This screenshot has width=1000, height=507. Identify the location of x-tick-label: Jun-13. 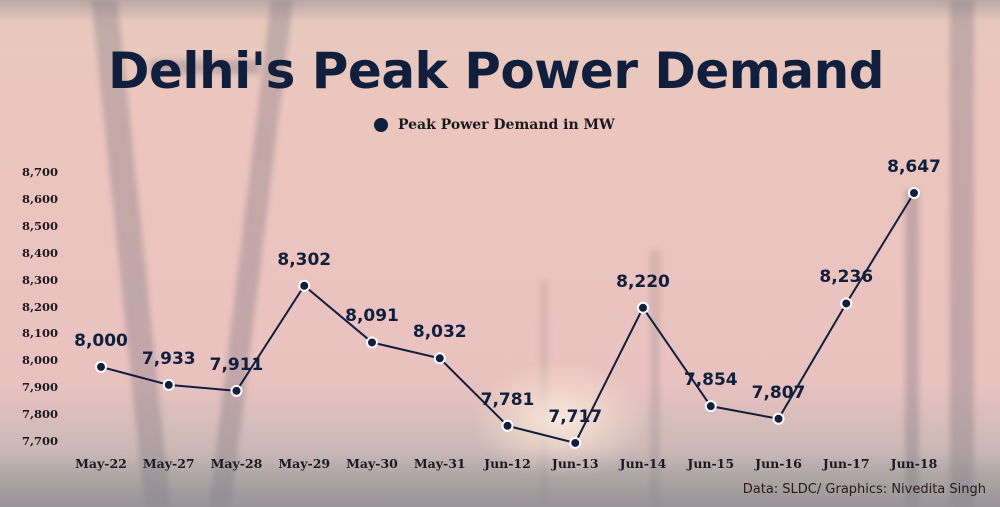
(575, 463).